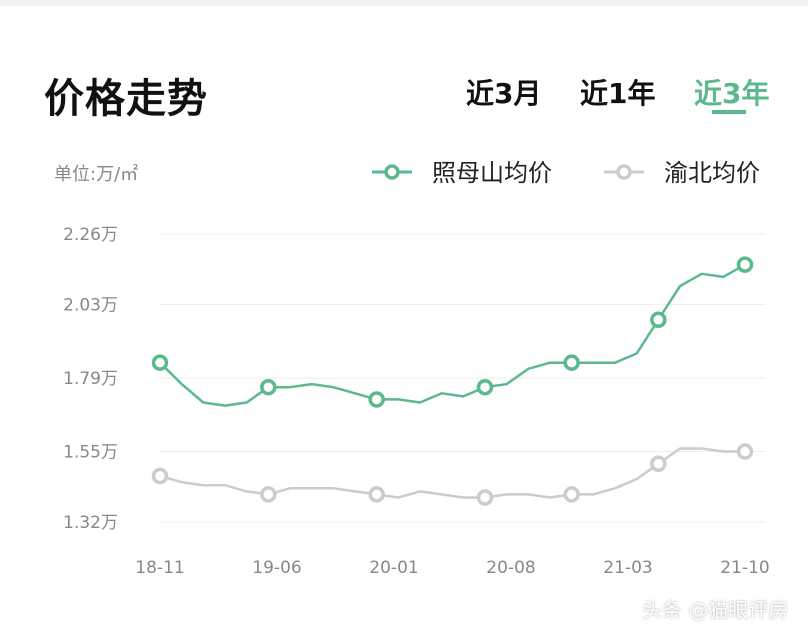  What do you see at coordinates (452, 473) in the screenshot?
I see `series-line-yubei` at bounding box center [452, 473].